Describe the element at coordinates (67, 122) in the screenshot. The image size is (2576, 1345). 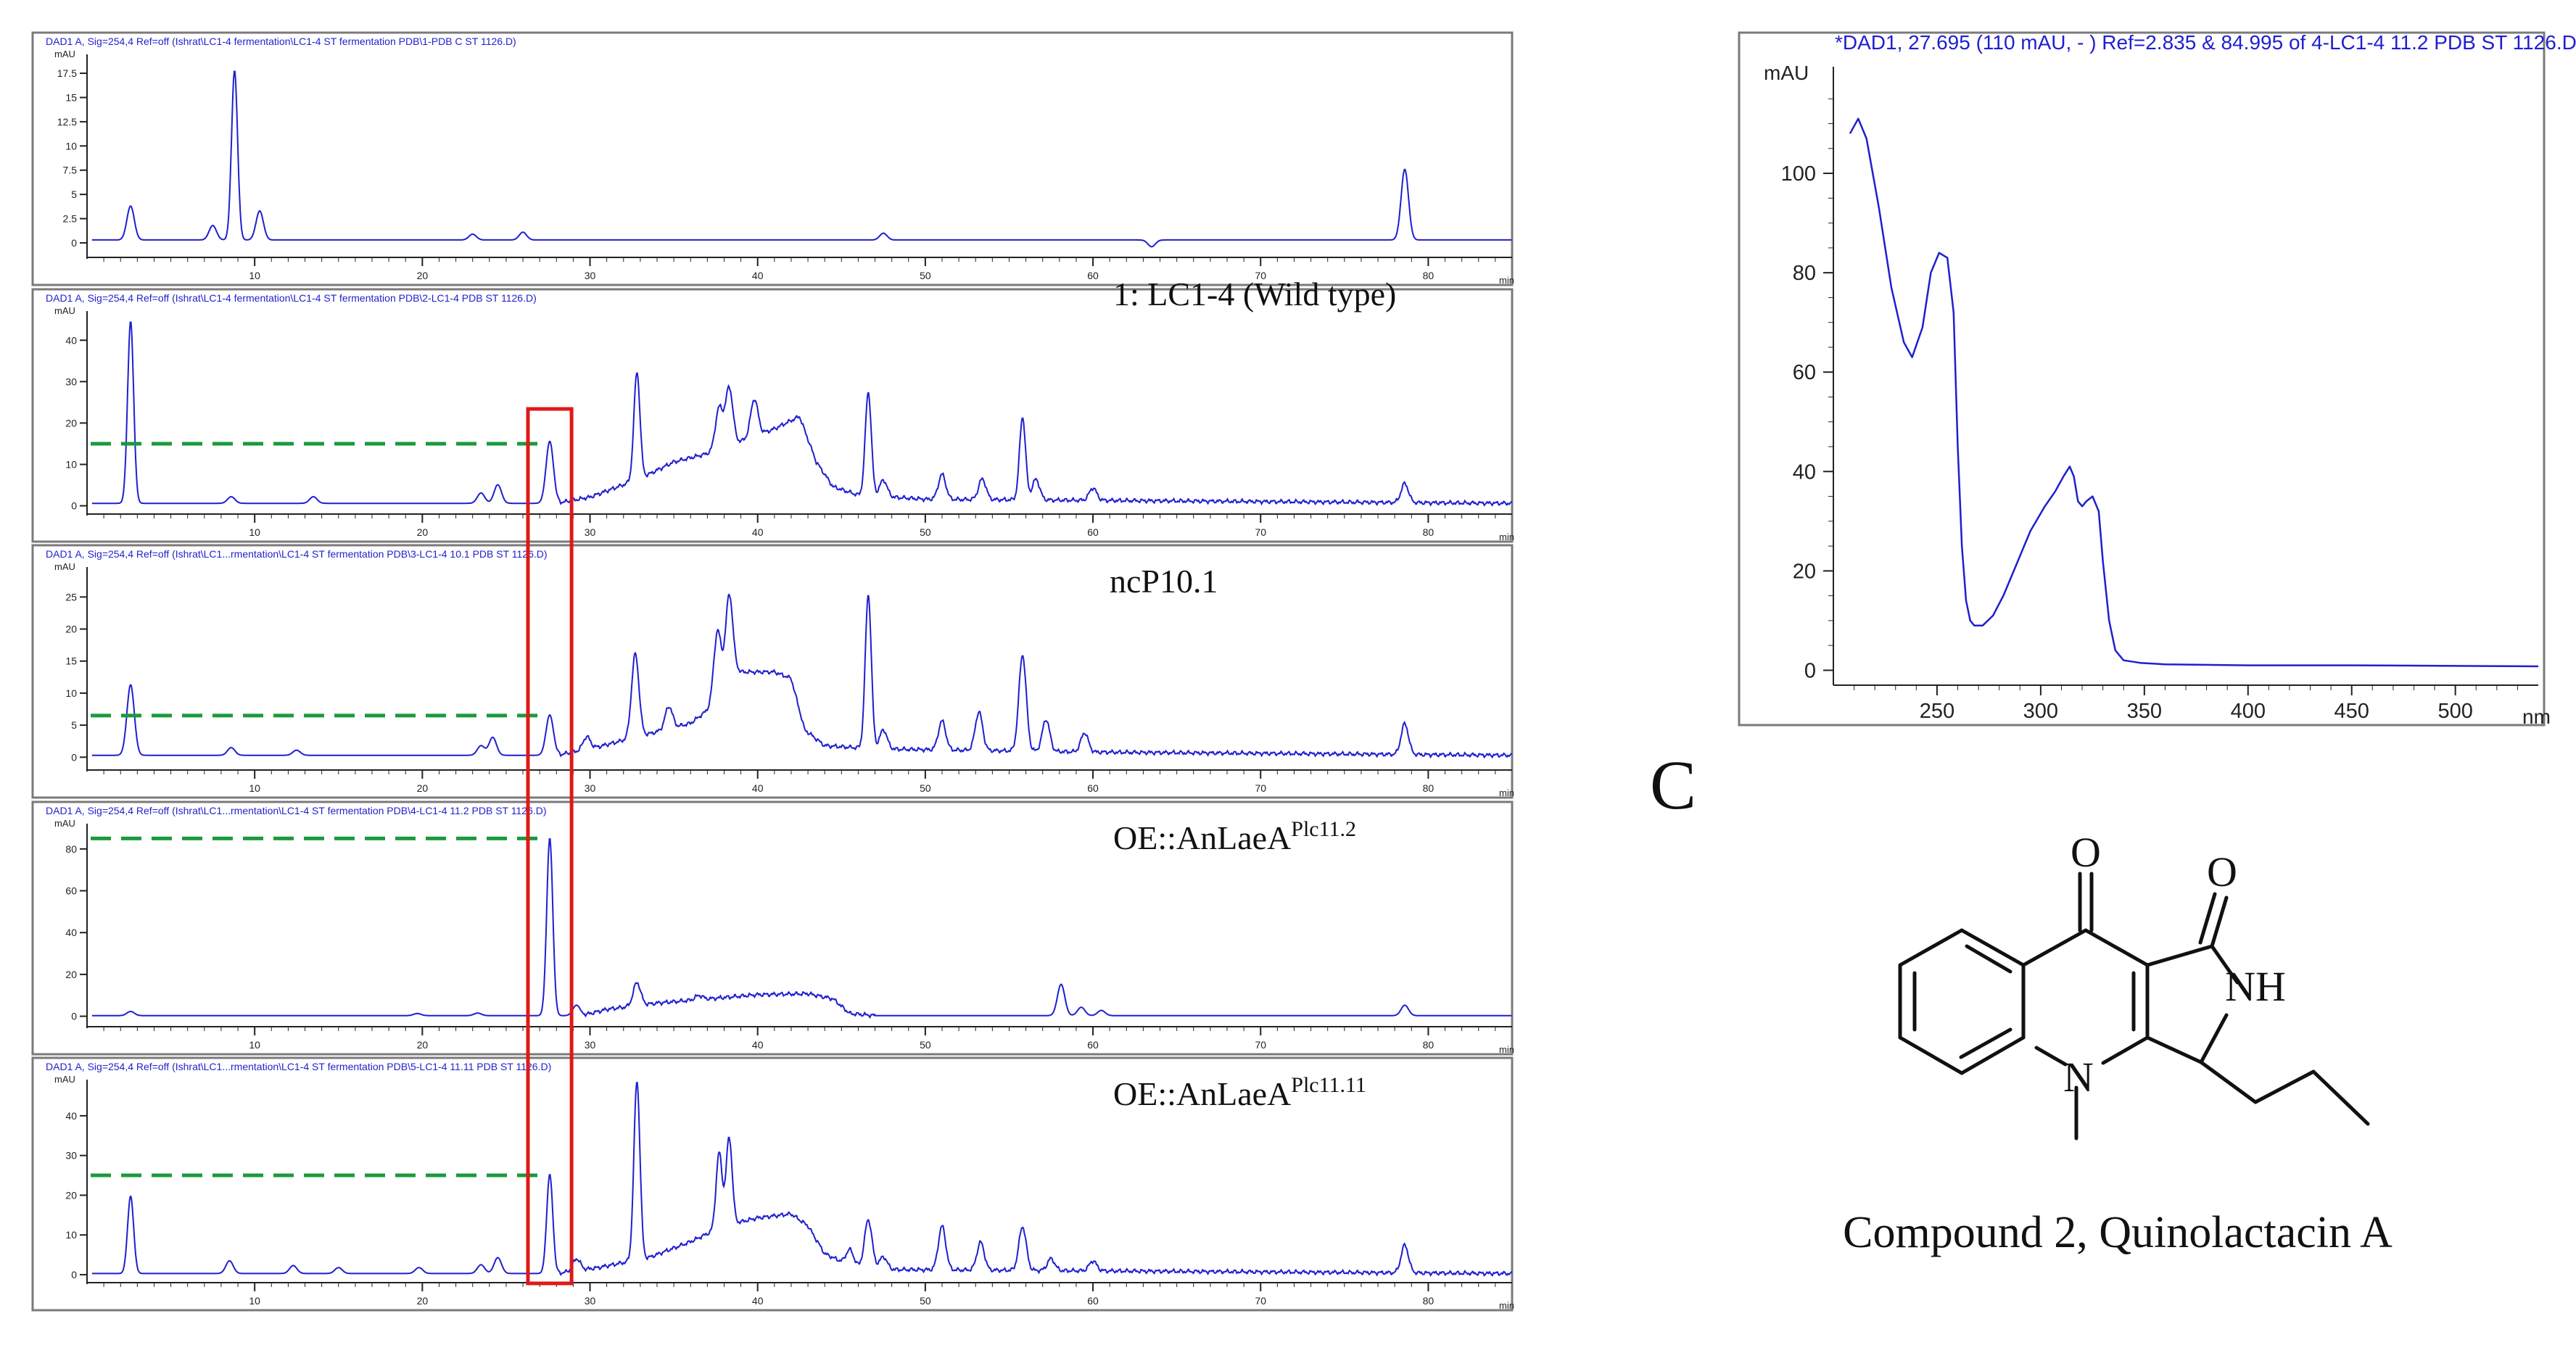
I see `y-tick-label: 12.5` at that location.